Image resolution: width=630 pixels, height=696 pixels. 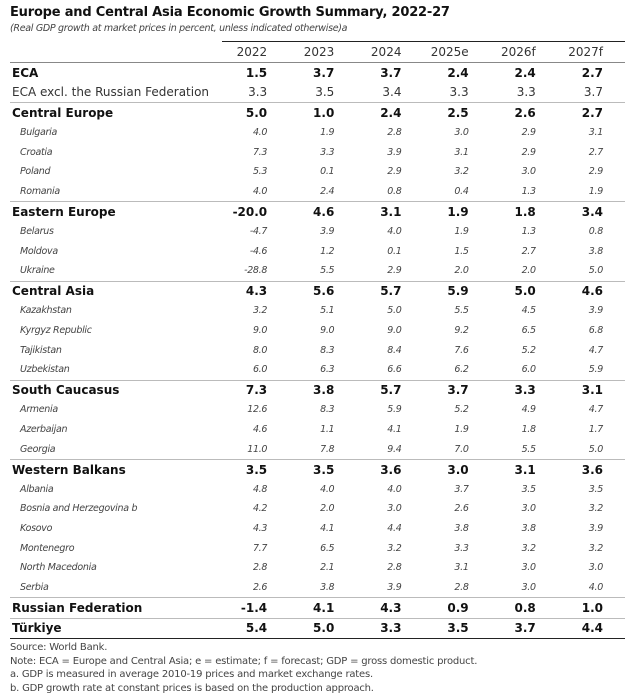 What do you see at coordinates (41, 350) in the screenshot?
I see `row-label: Tajikistan` at bounding box center [41, 350].